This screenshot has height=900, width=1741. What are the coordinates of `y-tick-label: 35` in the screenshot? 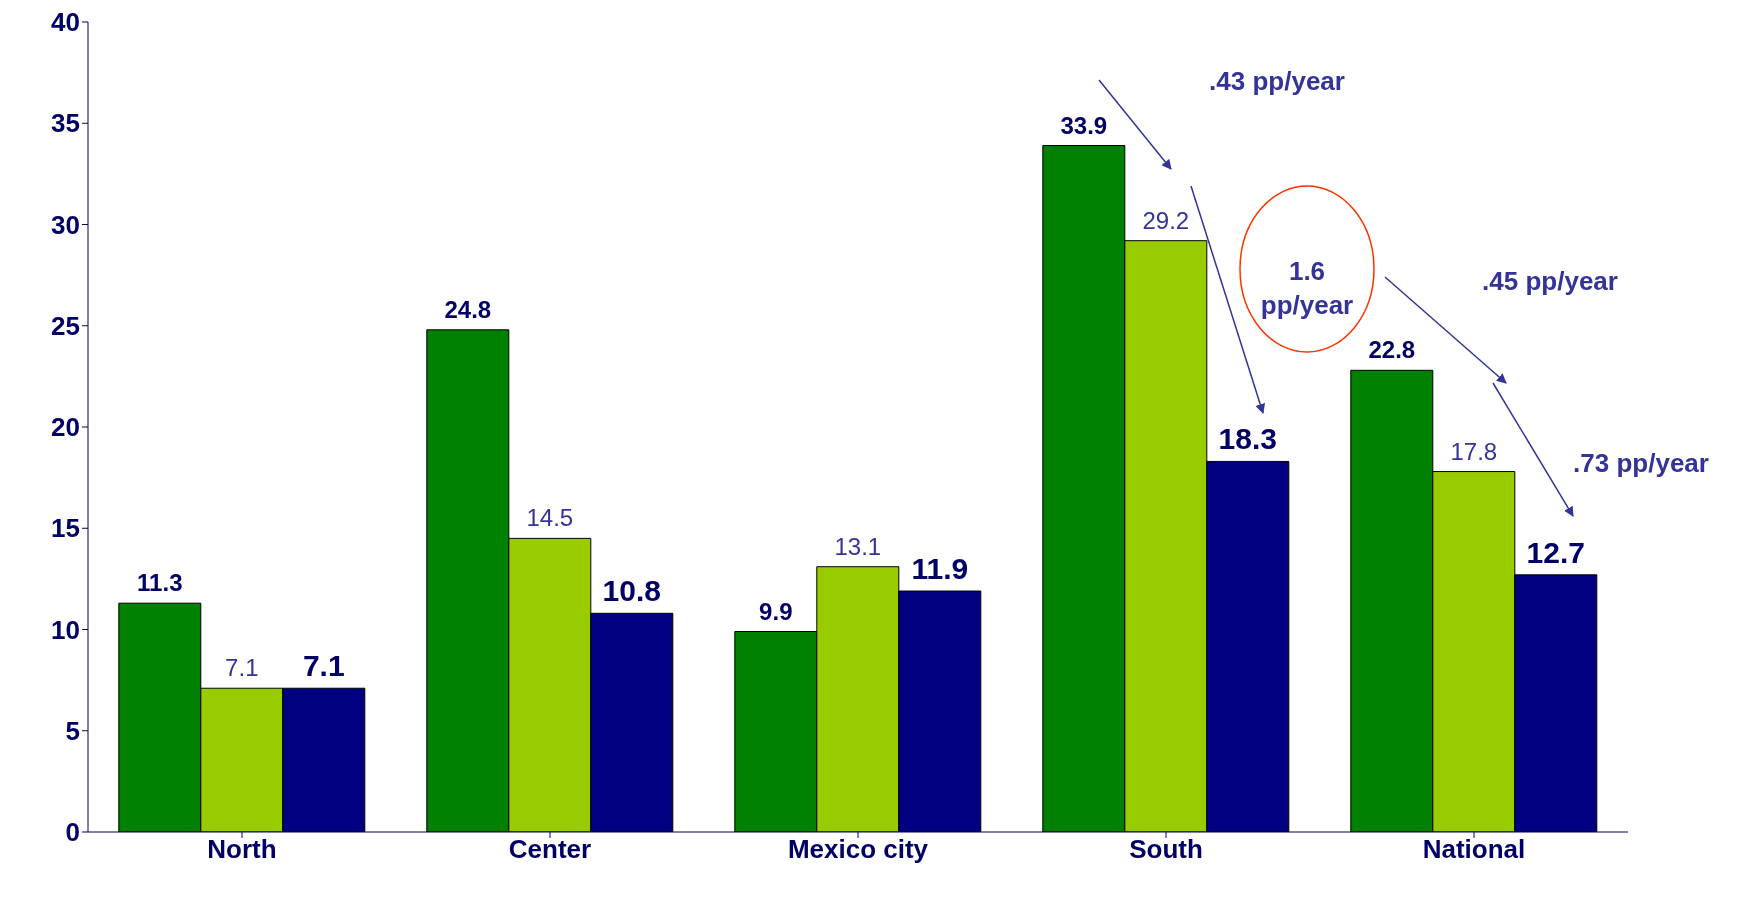 It's located at (65, 123).